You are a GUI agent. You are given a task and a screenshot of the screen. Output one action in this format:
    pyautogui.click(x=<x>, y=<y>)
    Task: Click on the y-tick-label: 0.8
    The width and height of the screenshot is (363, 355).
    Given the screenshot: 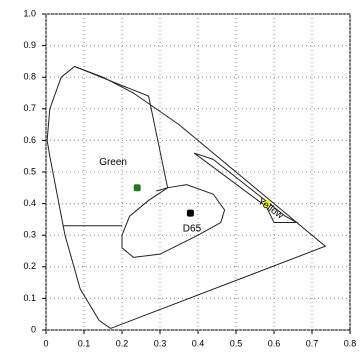 What is the action you would take?
    pyautogui.click(x=29, y=77)
    